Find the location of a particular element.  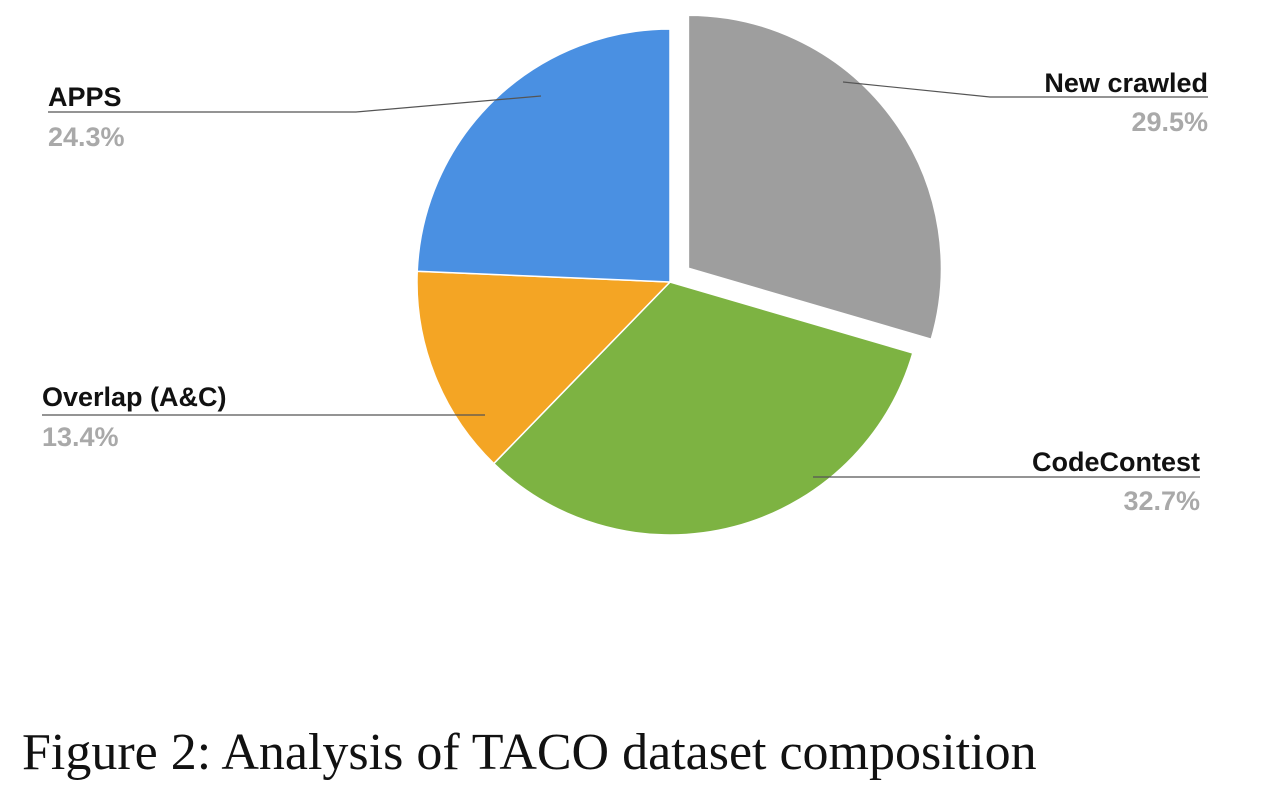

slice-percent-new-crawled: 29.5% is located at coordinates (1169, 122).